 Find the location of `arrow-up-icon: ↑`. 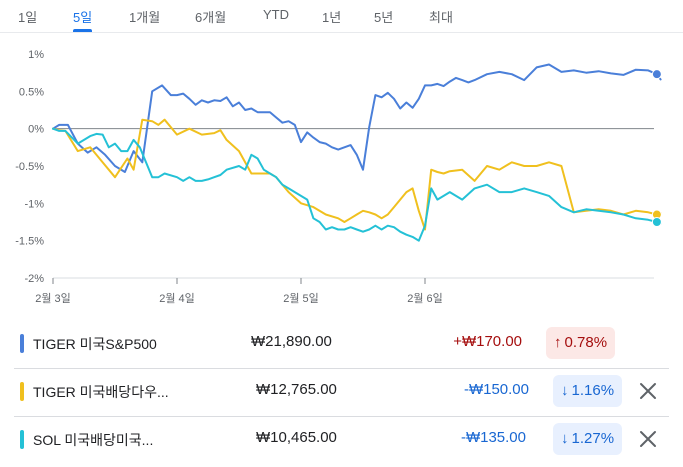

arrow-up-icon: ↑ is located at coordinates (558, 342).